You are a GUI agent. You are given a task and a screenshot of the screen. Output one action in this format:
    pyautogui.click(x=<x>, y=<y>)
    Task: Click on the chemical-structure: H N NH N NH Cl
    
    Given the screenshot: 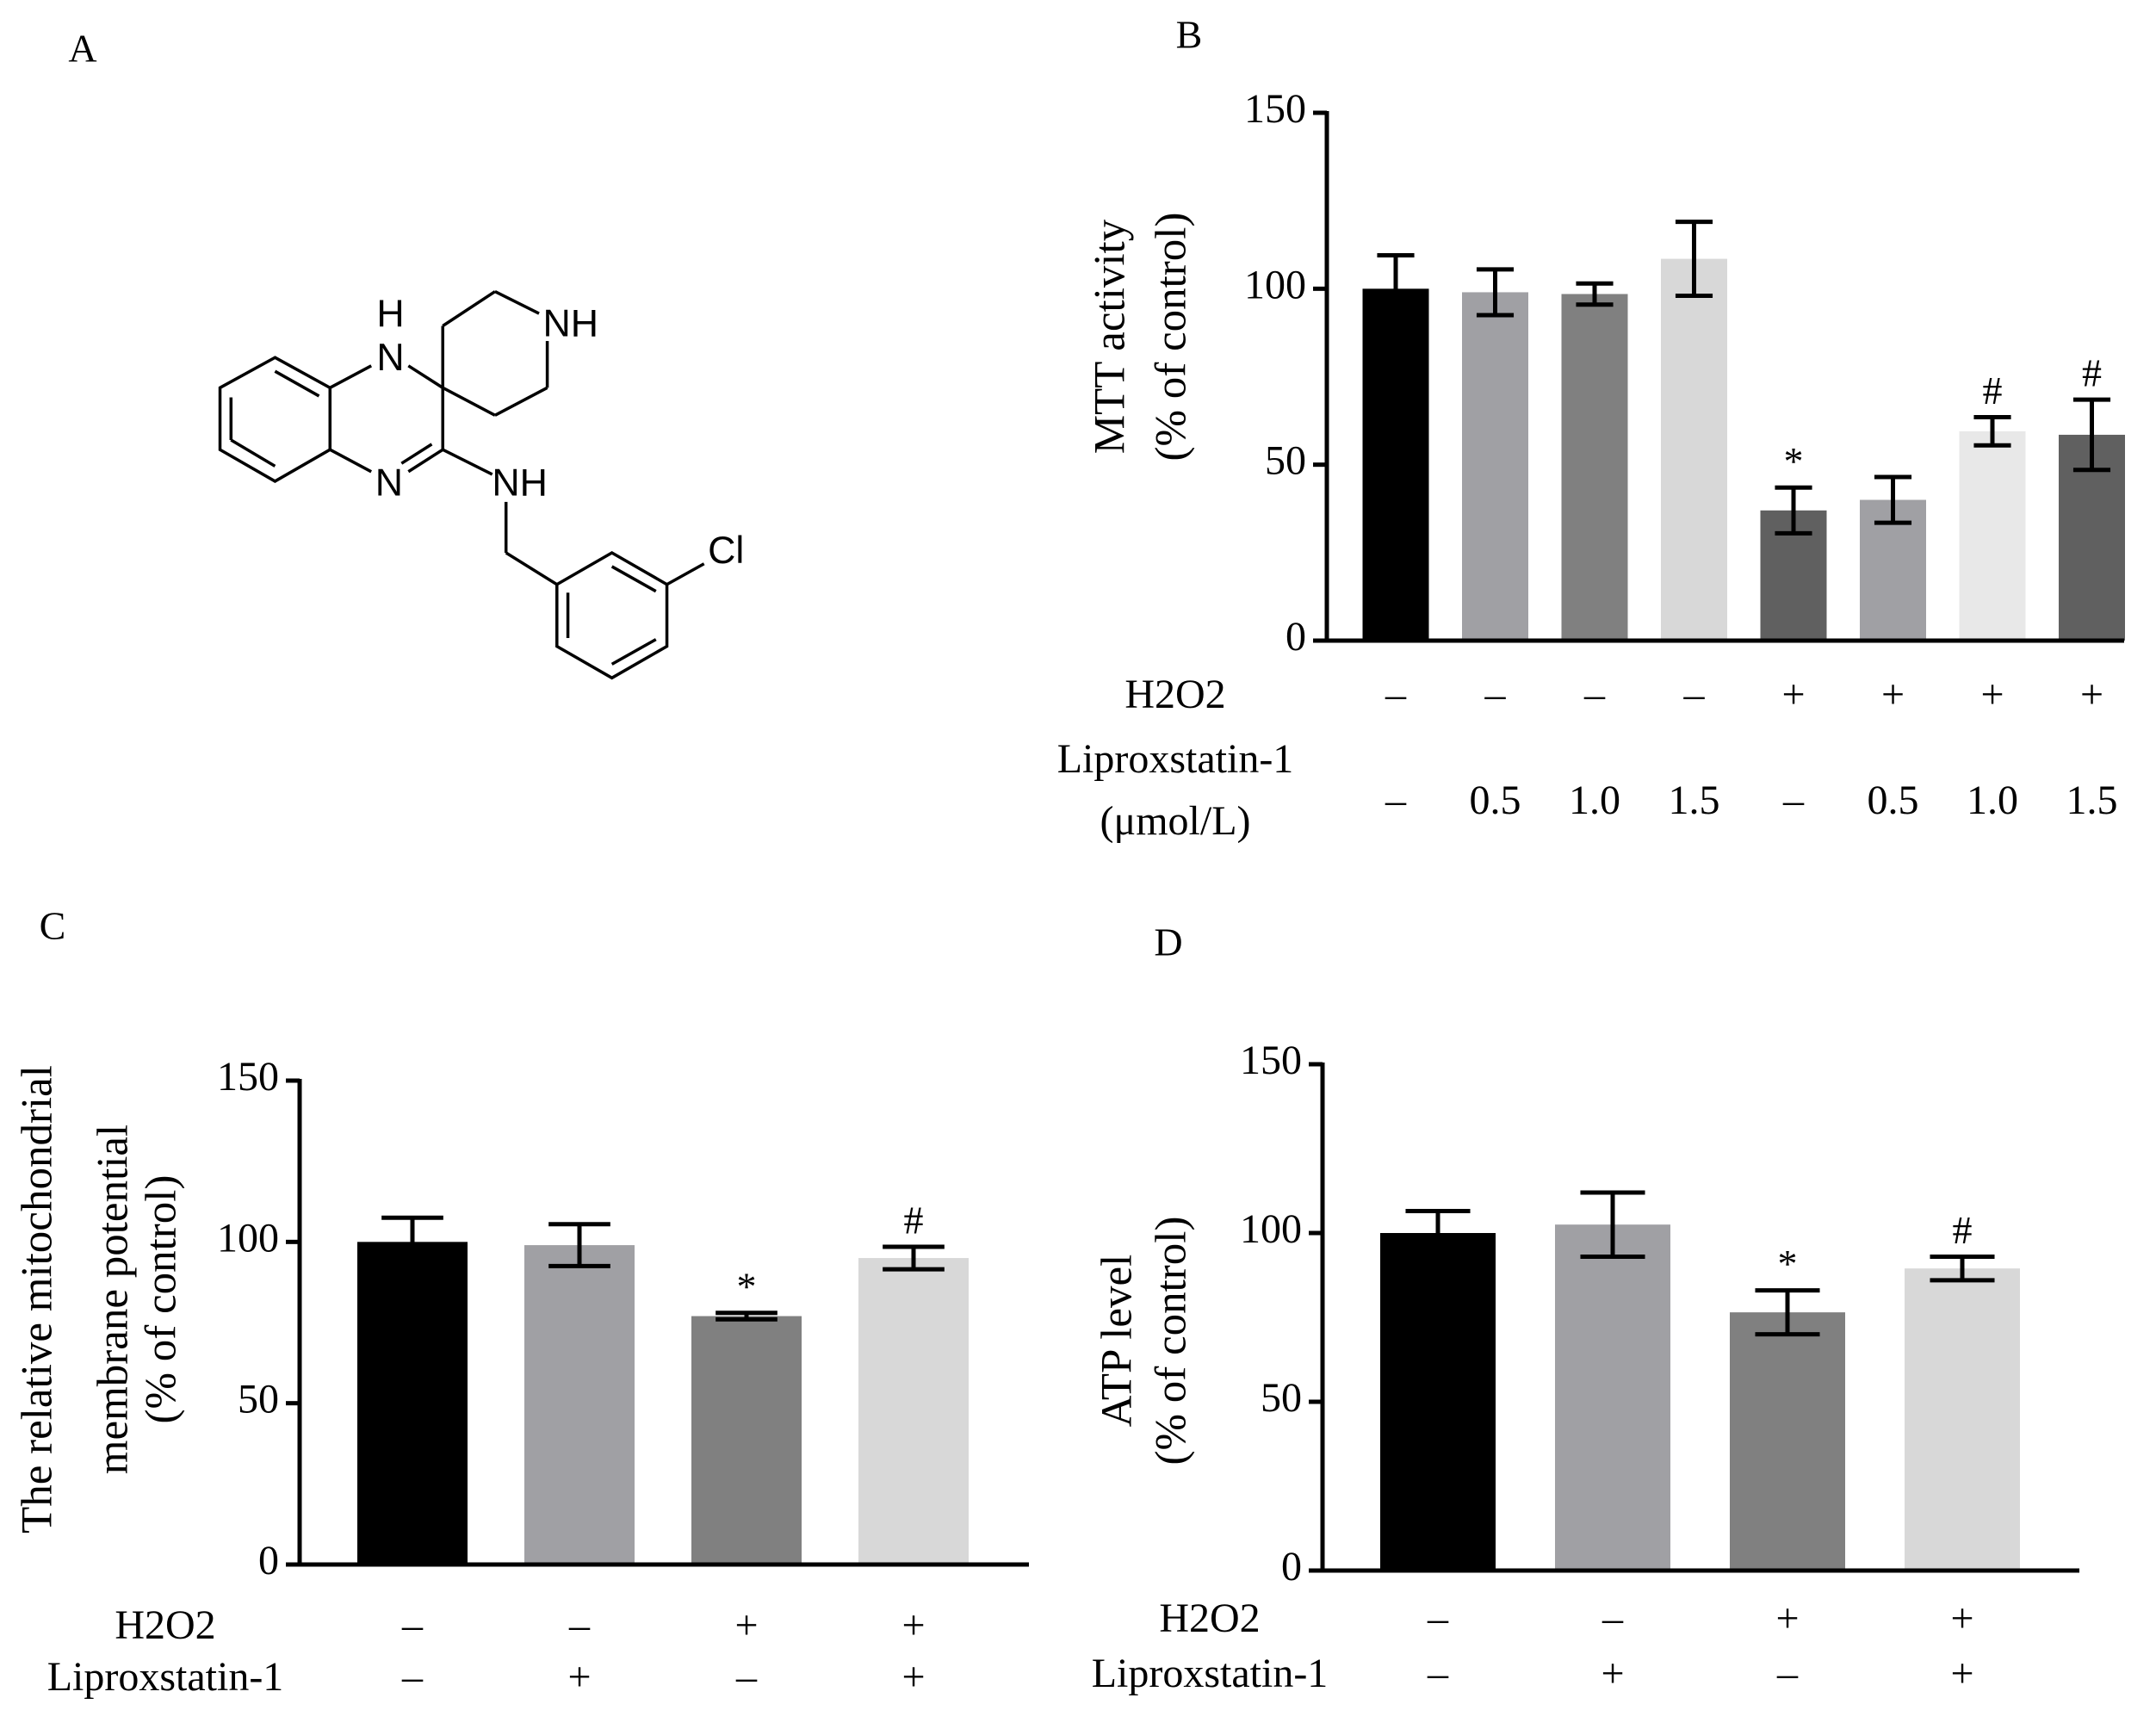 What is the action you would take?
    pyautogui.click(x=481, y=484)
    